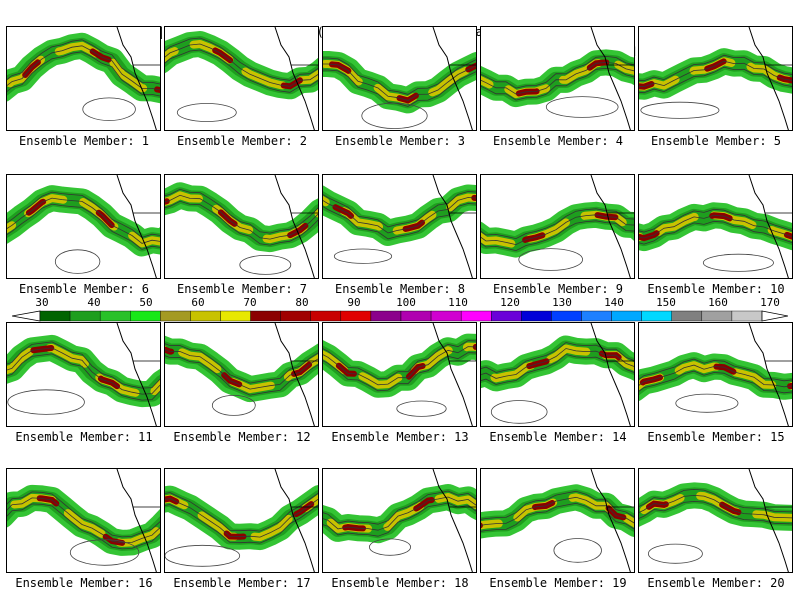 The image size is (800, 600). Describe the element at coordinates (406, 302) in the screenshot. I see `colorbar-tick-label: 100` at that location.